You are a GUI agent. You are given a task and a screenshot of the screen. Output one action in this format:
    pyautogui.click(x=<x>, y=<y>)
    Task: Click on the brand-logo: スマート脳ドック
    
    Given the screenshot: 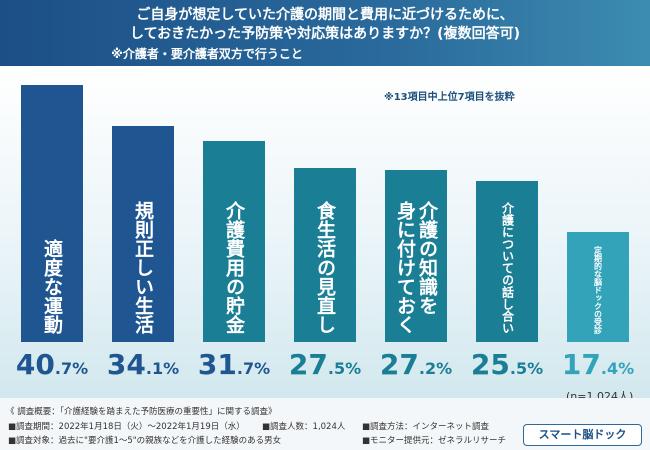 What is the action you would take?
    pyautogui.click(x=582, y=435)
    